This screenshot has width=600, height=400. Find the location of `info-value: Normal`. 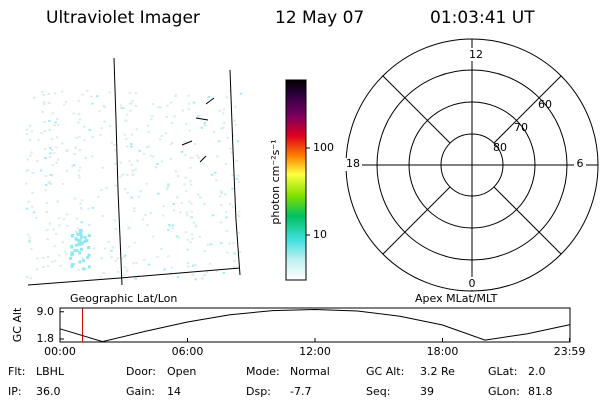

info-value: Normal is located at coordinates (310, 371).